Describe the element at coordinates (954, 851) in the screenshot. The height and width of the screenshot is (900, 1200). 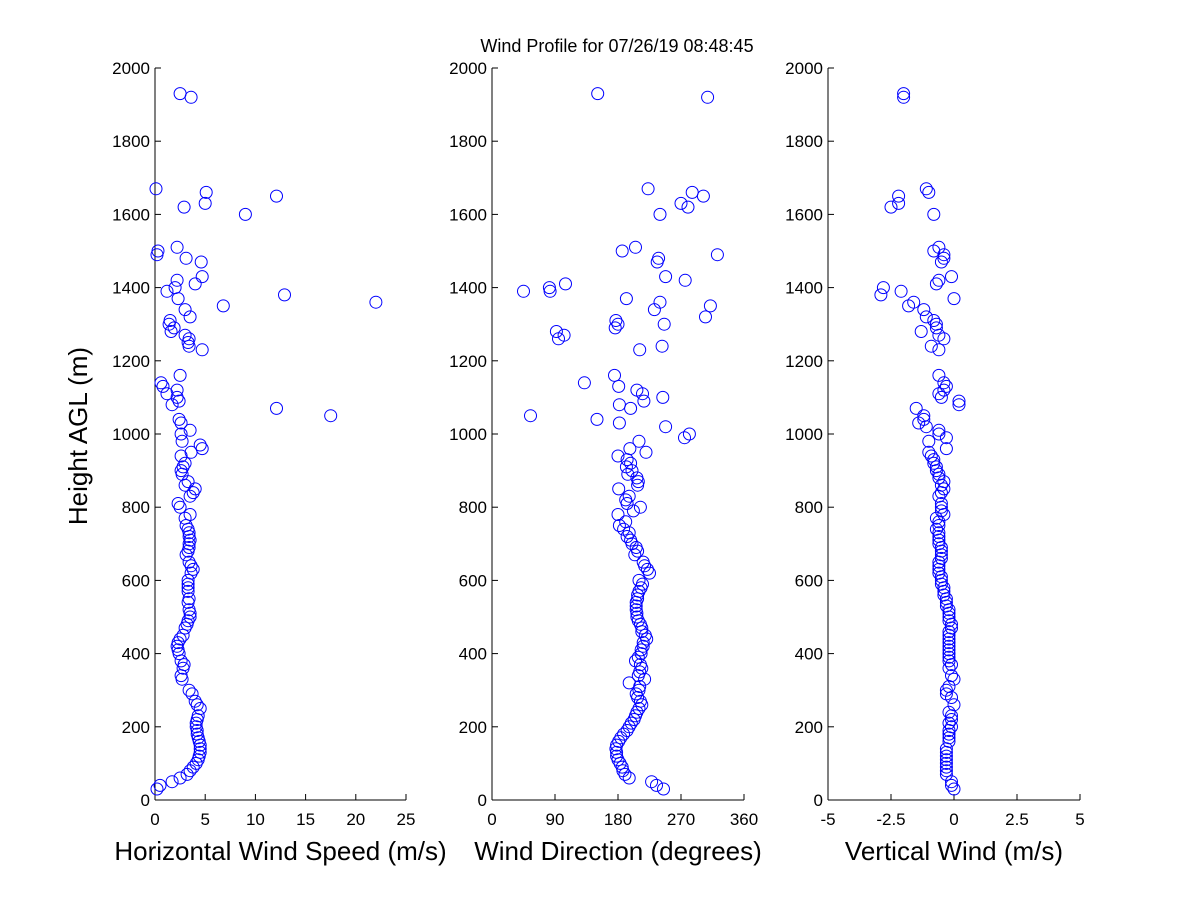
I see `vertical-x-axis-label: Vertical Wind (m/s)` at that location.